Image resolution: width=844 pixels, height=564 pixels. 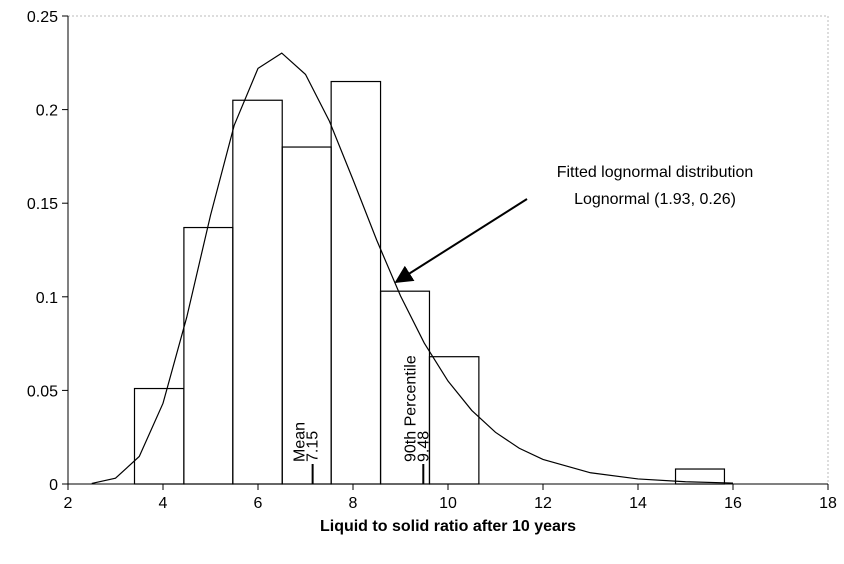 What do you see at coordinates (353, 503) in the screenshot?
I see `x-tick-label: 8` at bounding box center [353, 503].